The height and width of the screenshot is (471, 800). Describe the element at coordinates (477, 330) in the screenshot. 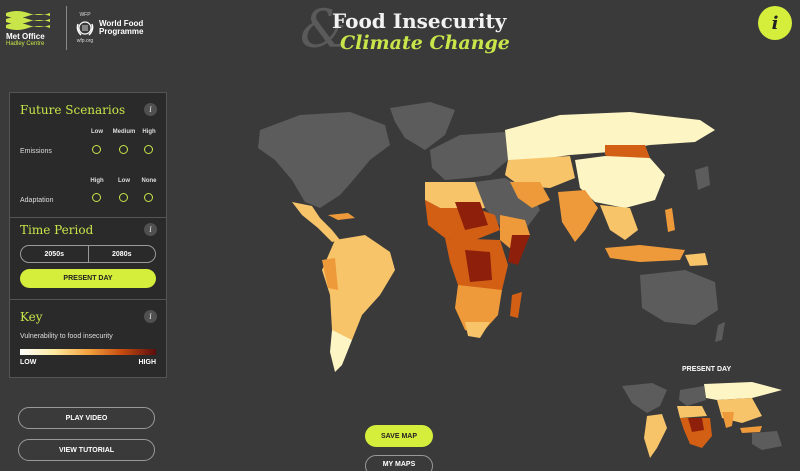

I see `region-south-africa` at that location.